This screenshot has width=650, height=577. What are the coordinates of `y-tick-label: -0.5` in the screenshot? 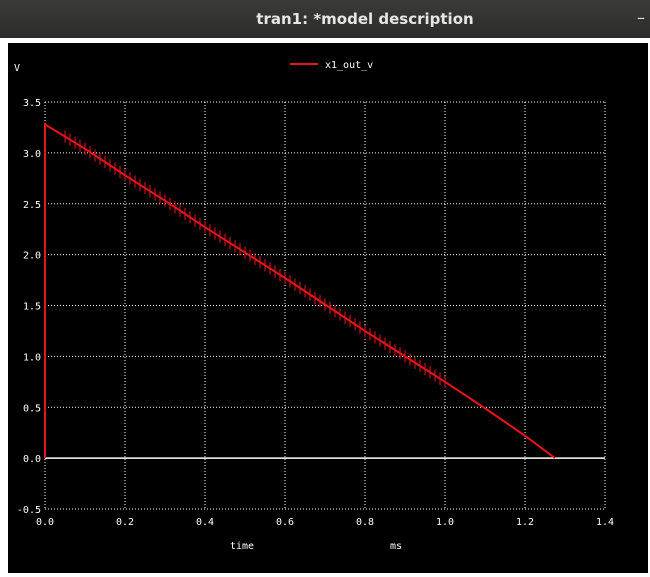 It's located at (29, 510).